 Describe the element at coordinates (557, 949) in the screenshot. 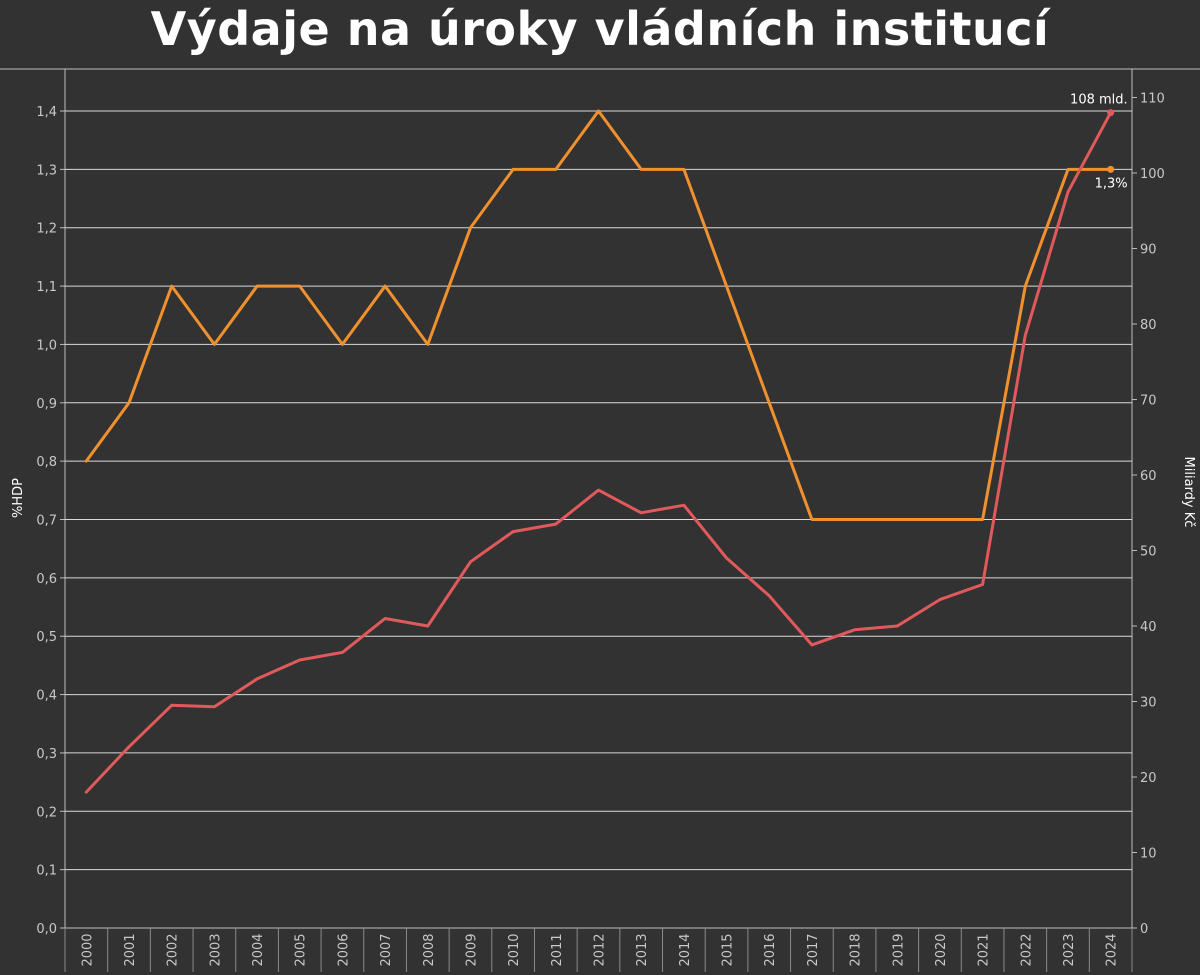

I see `x-tick-label: 2011` at that location.